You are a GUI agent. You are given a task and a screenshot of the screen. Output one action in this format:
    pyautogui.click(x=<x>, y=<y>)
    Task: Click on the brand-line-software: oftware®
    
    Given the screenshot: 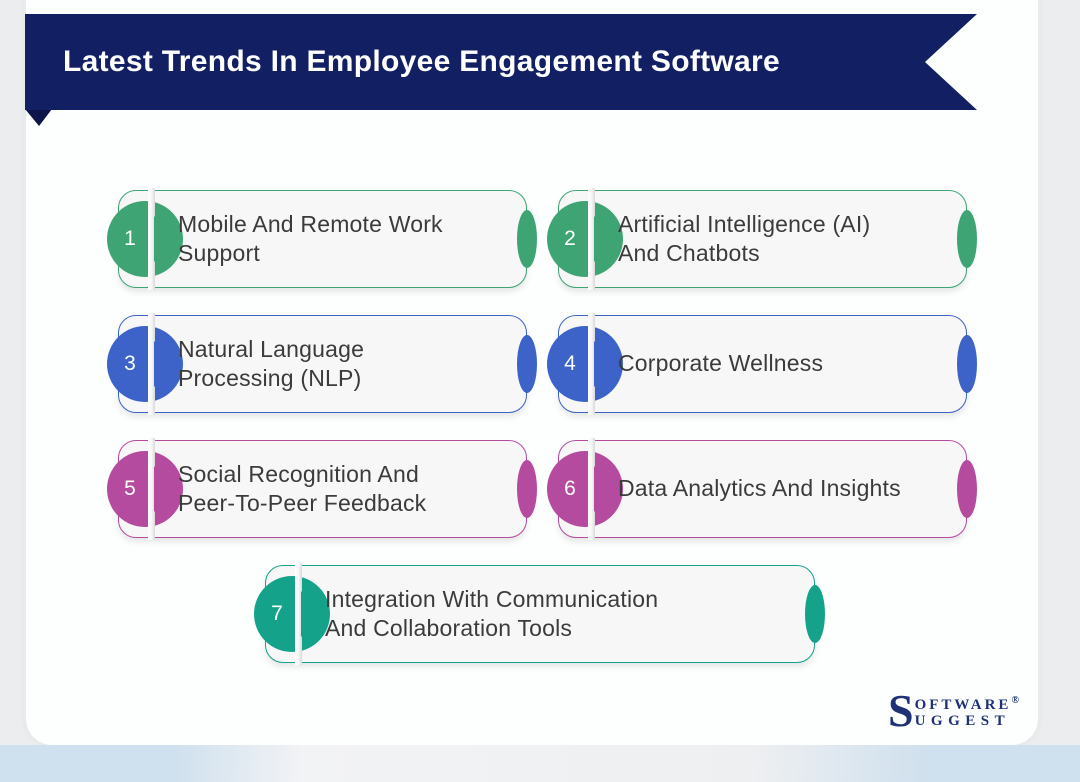 What is the action you would take?
    pyautogui.click(x=967, y=703)
    